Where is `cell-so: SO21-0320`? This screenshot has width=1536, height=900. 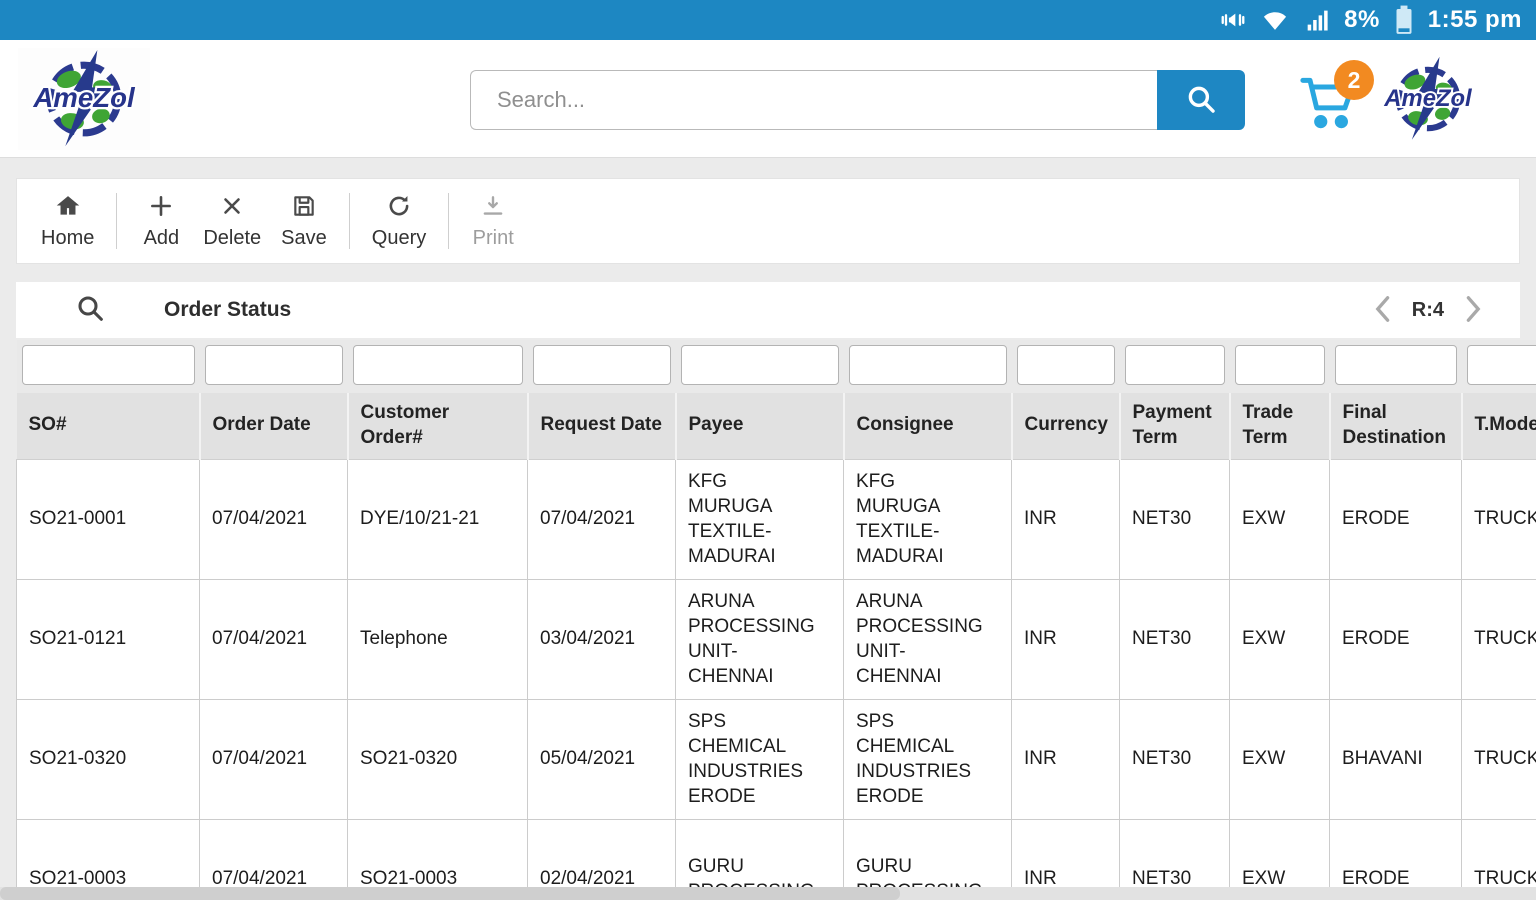 cell-so: SO21-0320 is located at coordinates (108, 759).